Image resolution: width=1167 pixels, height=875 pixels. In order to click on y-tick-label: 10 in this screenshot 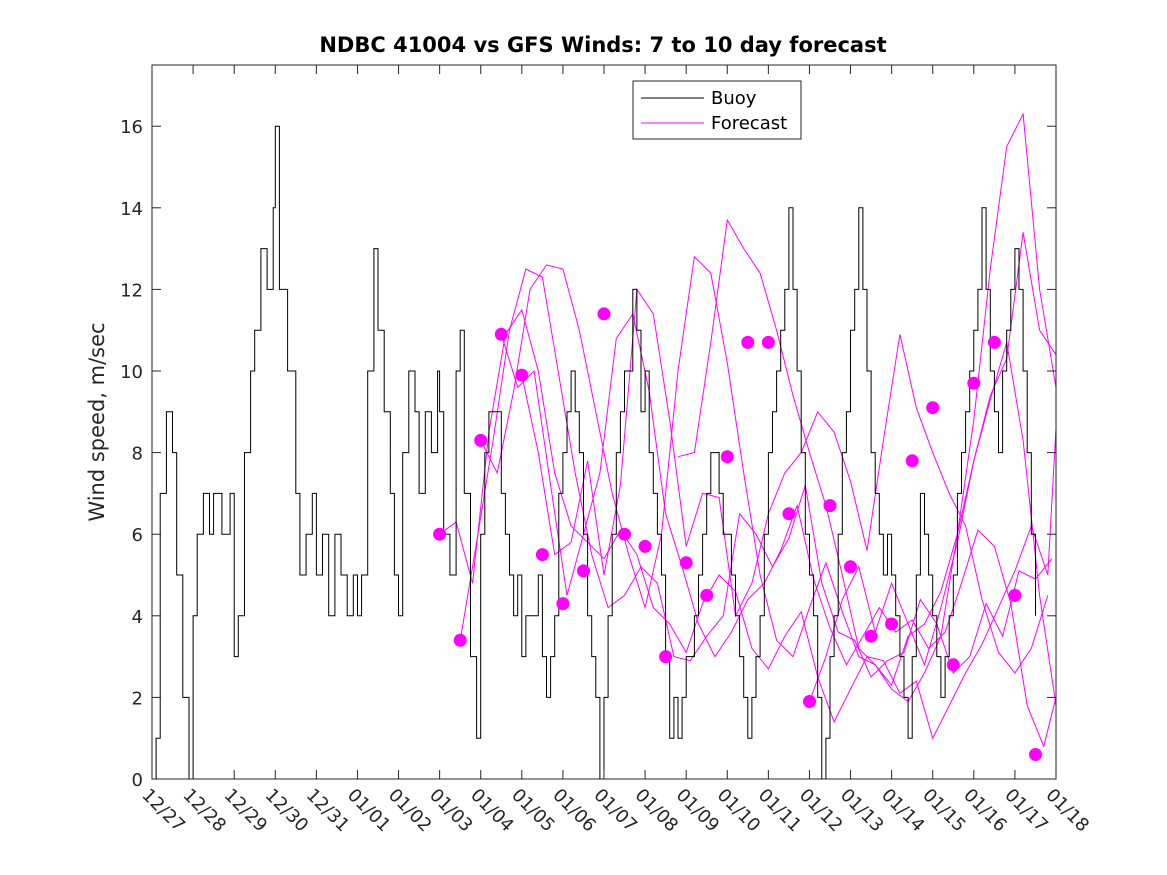, I will do `click(131, 372)`.